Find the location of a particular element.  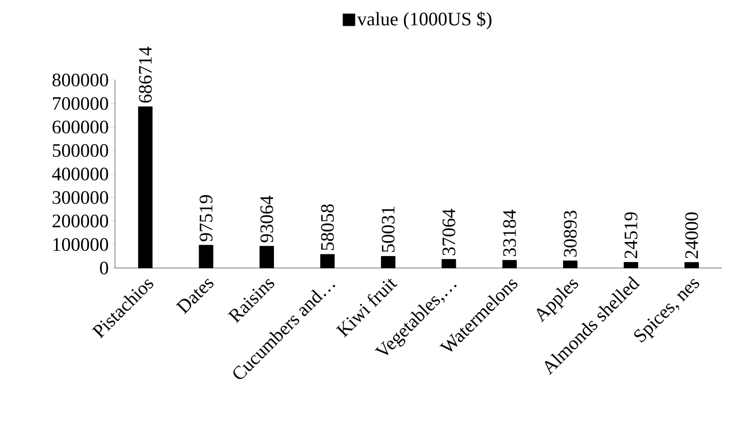

legend-label: value (1000US $) is located at coordinates (424, 21).